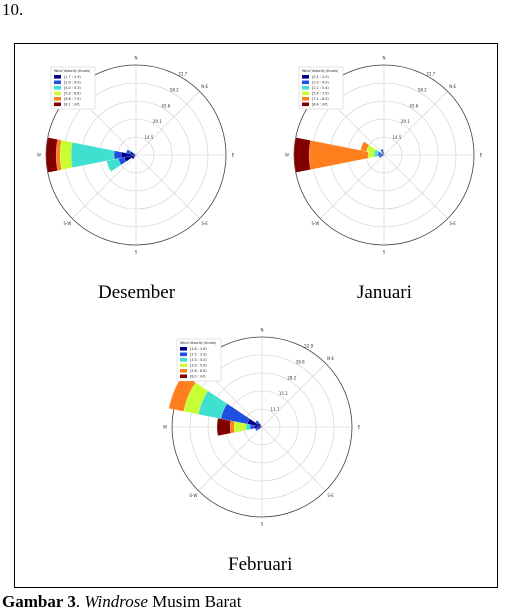 The width and height of the screenshot is (511, 612). I want to click on rose-label-februari: Februari, so click(260, 564).